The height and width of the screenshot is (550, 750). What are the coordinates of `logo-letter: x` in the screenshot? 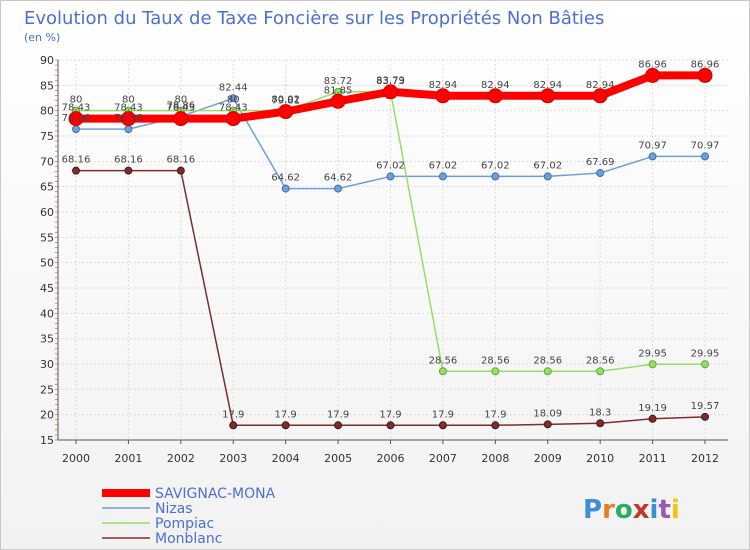 It's located at (641, 510).